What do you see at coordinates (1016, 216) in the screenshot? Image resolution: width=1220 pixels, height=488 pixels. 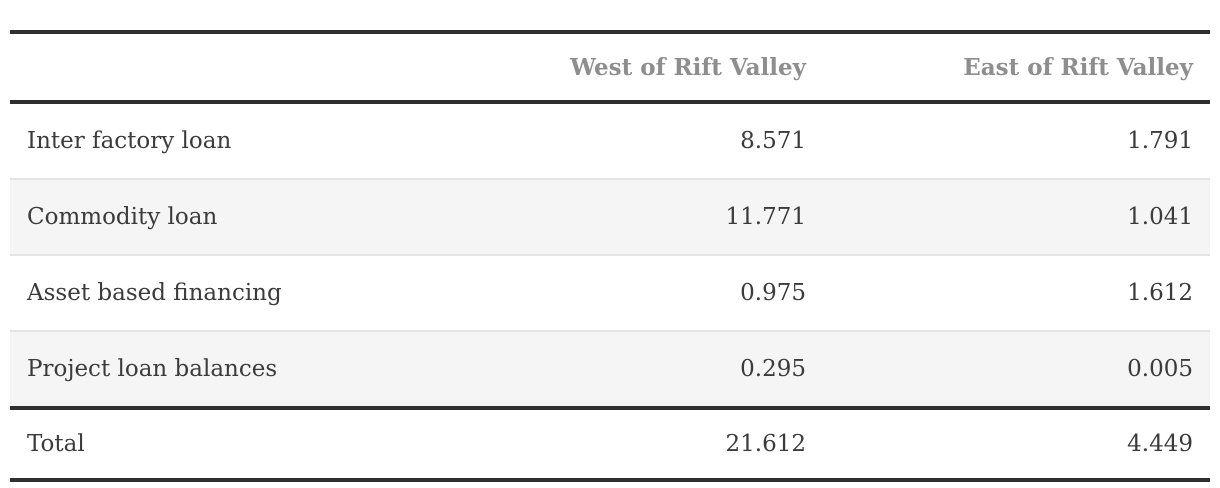 I see `cell-east: 1.041` at bounding box center [1016, 216].